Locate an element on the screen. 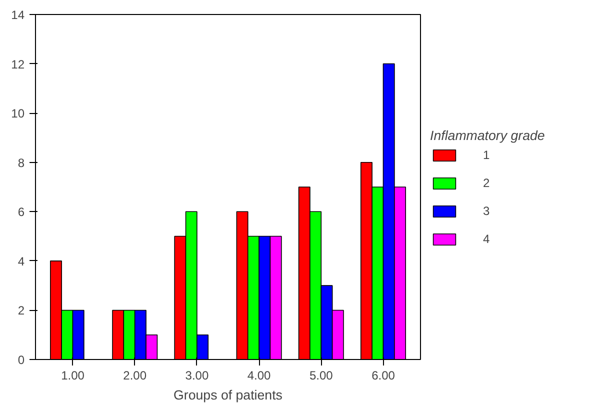  y-tick-label: 2 is located at coordinates (21, 311).